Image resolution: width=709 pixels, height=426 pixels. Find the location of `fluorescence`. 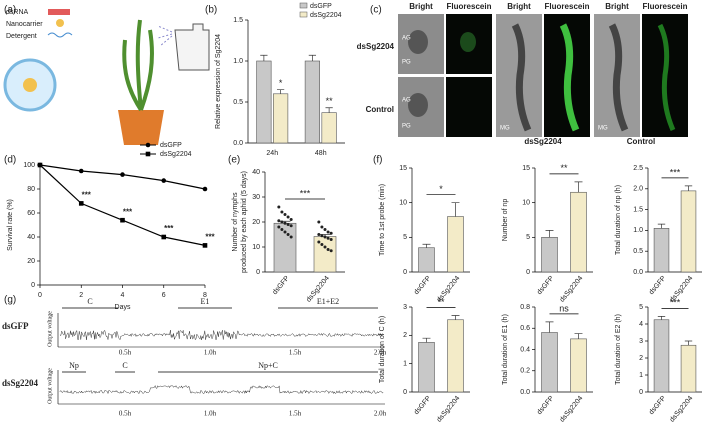

fluorescence is located at coordinates (666, 77).